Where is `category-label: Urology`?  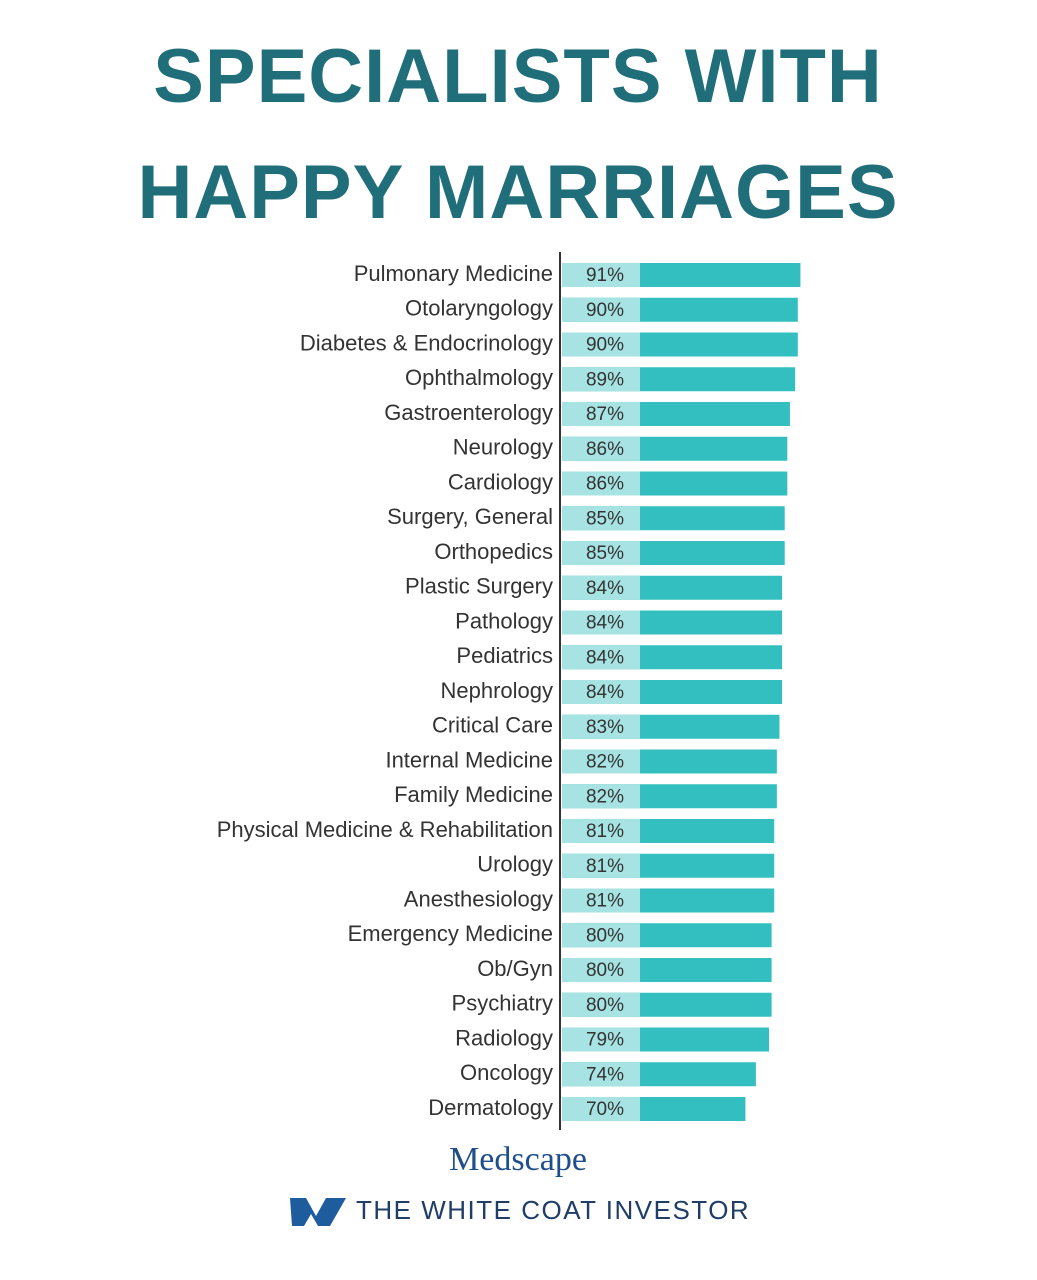
category-label: Urology is located at coordinates (515, 864).